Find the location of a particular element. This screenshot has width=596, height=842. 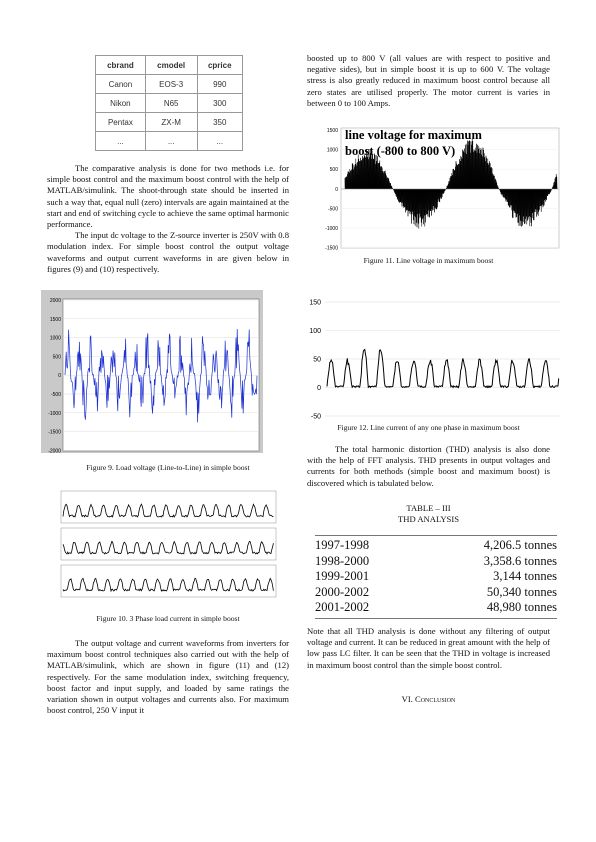

section-heading-title: Conclusion is located at coordinates (435, 699).